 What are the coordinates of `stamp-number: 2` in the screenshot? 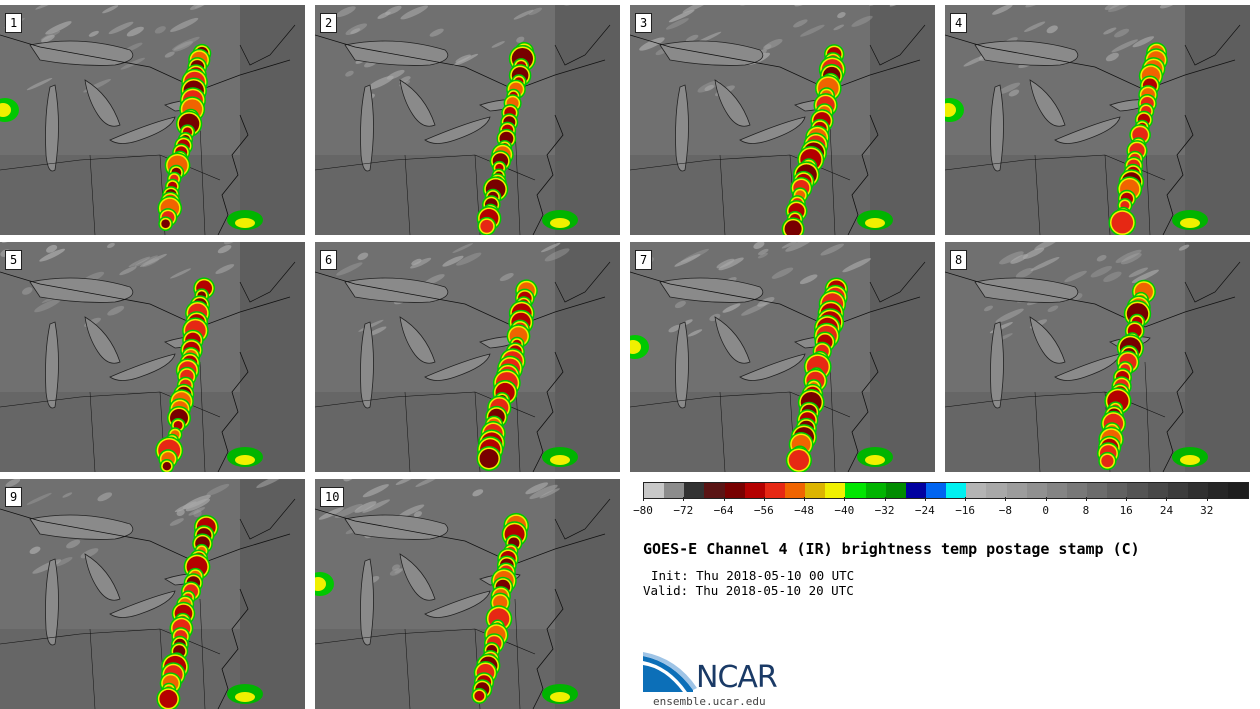 It's located at (329, 23).